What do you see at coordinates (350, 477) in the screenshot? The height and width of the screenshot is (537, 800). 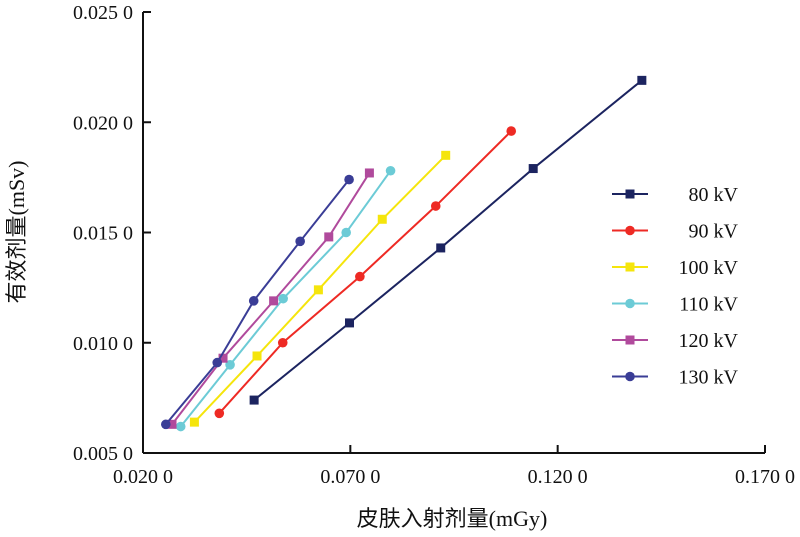 I see `x-tick-label: 0.070 0` at bounding box center [350, 477].